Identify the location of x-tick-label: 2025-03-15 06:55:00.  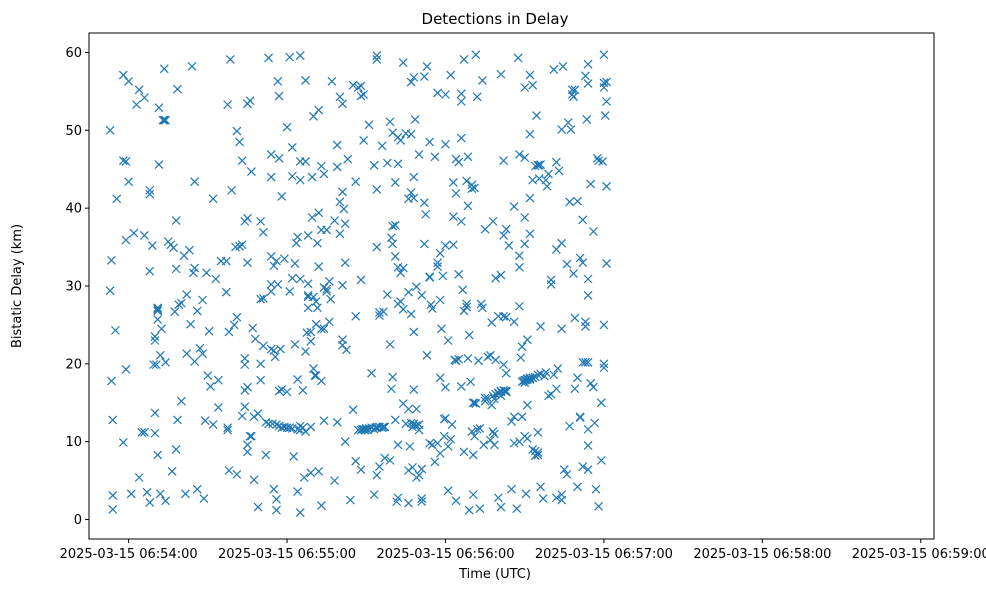
(287, 554).